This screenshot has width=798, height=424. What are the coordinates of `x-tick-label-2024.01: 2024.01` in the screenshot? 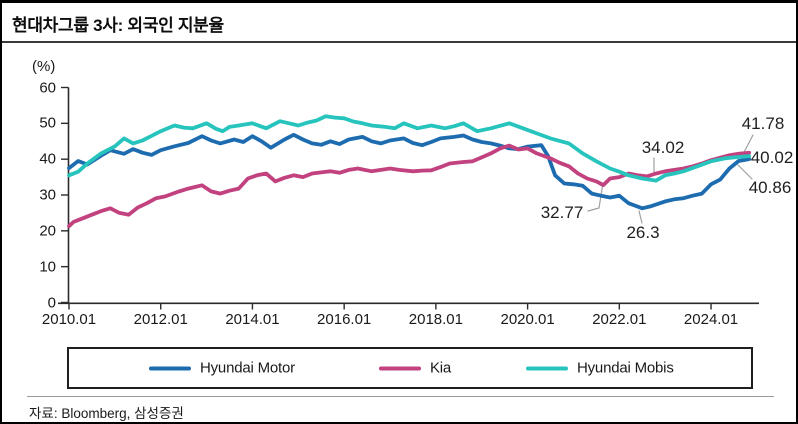 It's located at (711, 319).